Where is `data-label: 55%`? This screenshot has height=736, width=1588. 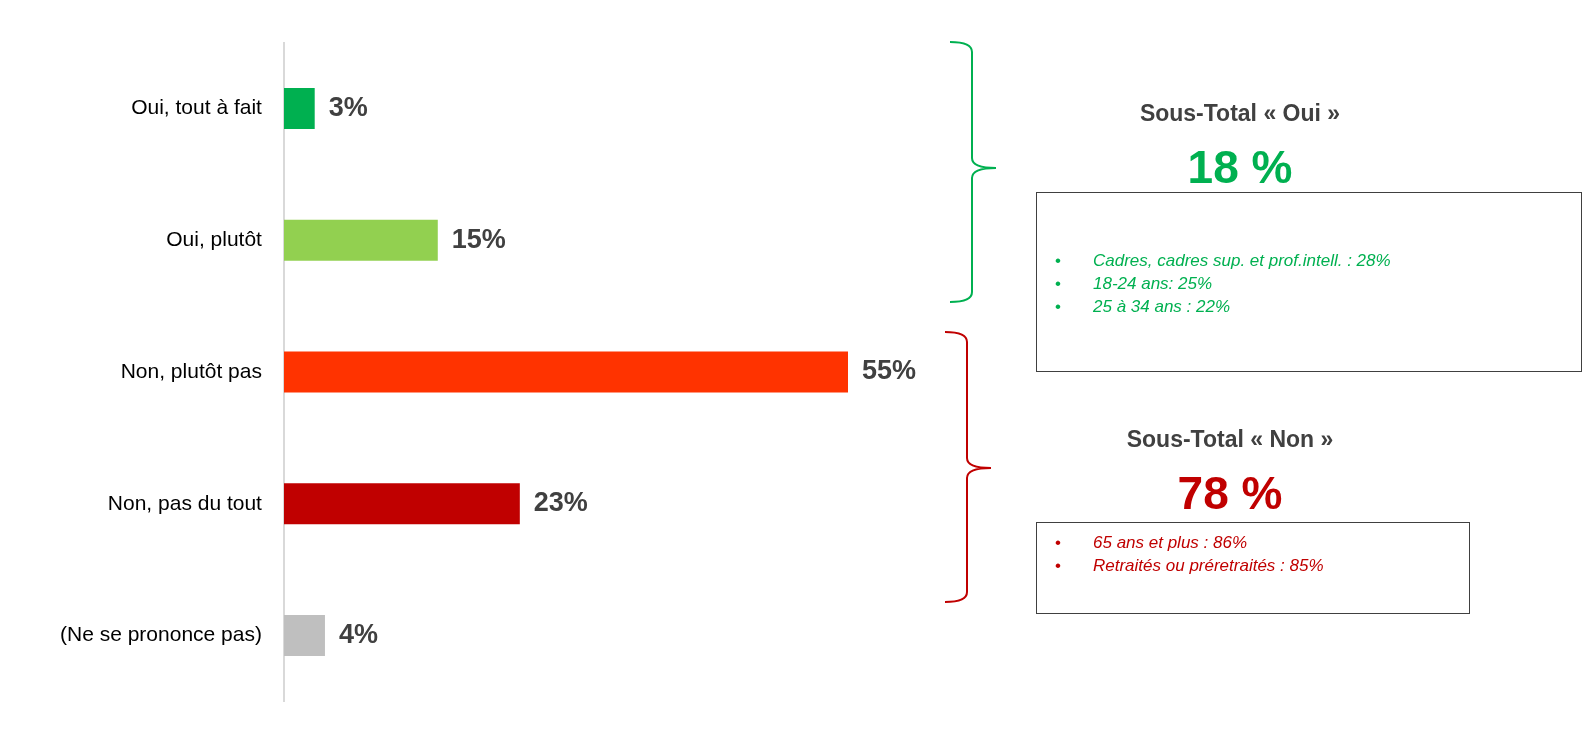
data-label: 55% is located at coordinates (889, 370).